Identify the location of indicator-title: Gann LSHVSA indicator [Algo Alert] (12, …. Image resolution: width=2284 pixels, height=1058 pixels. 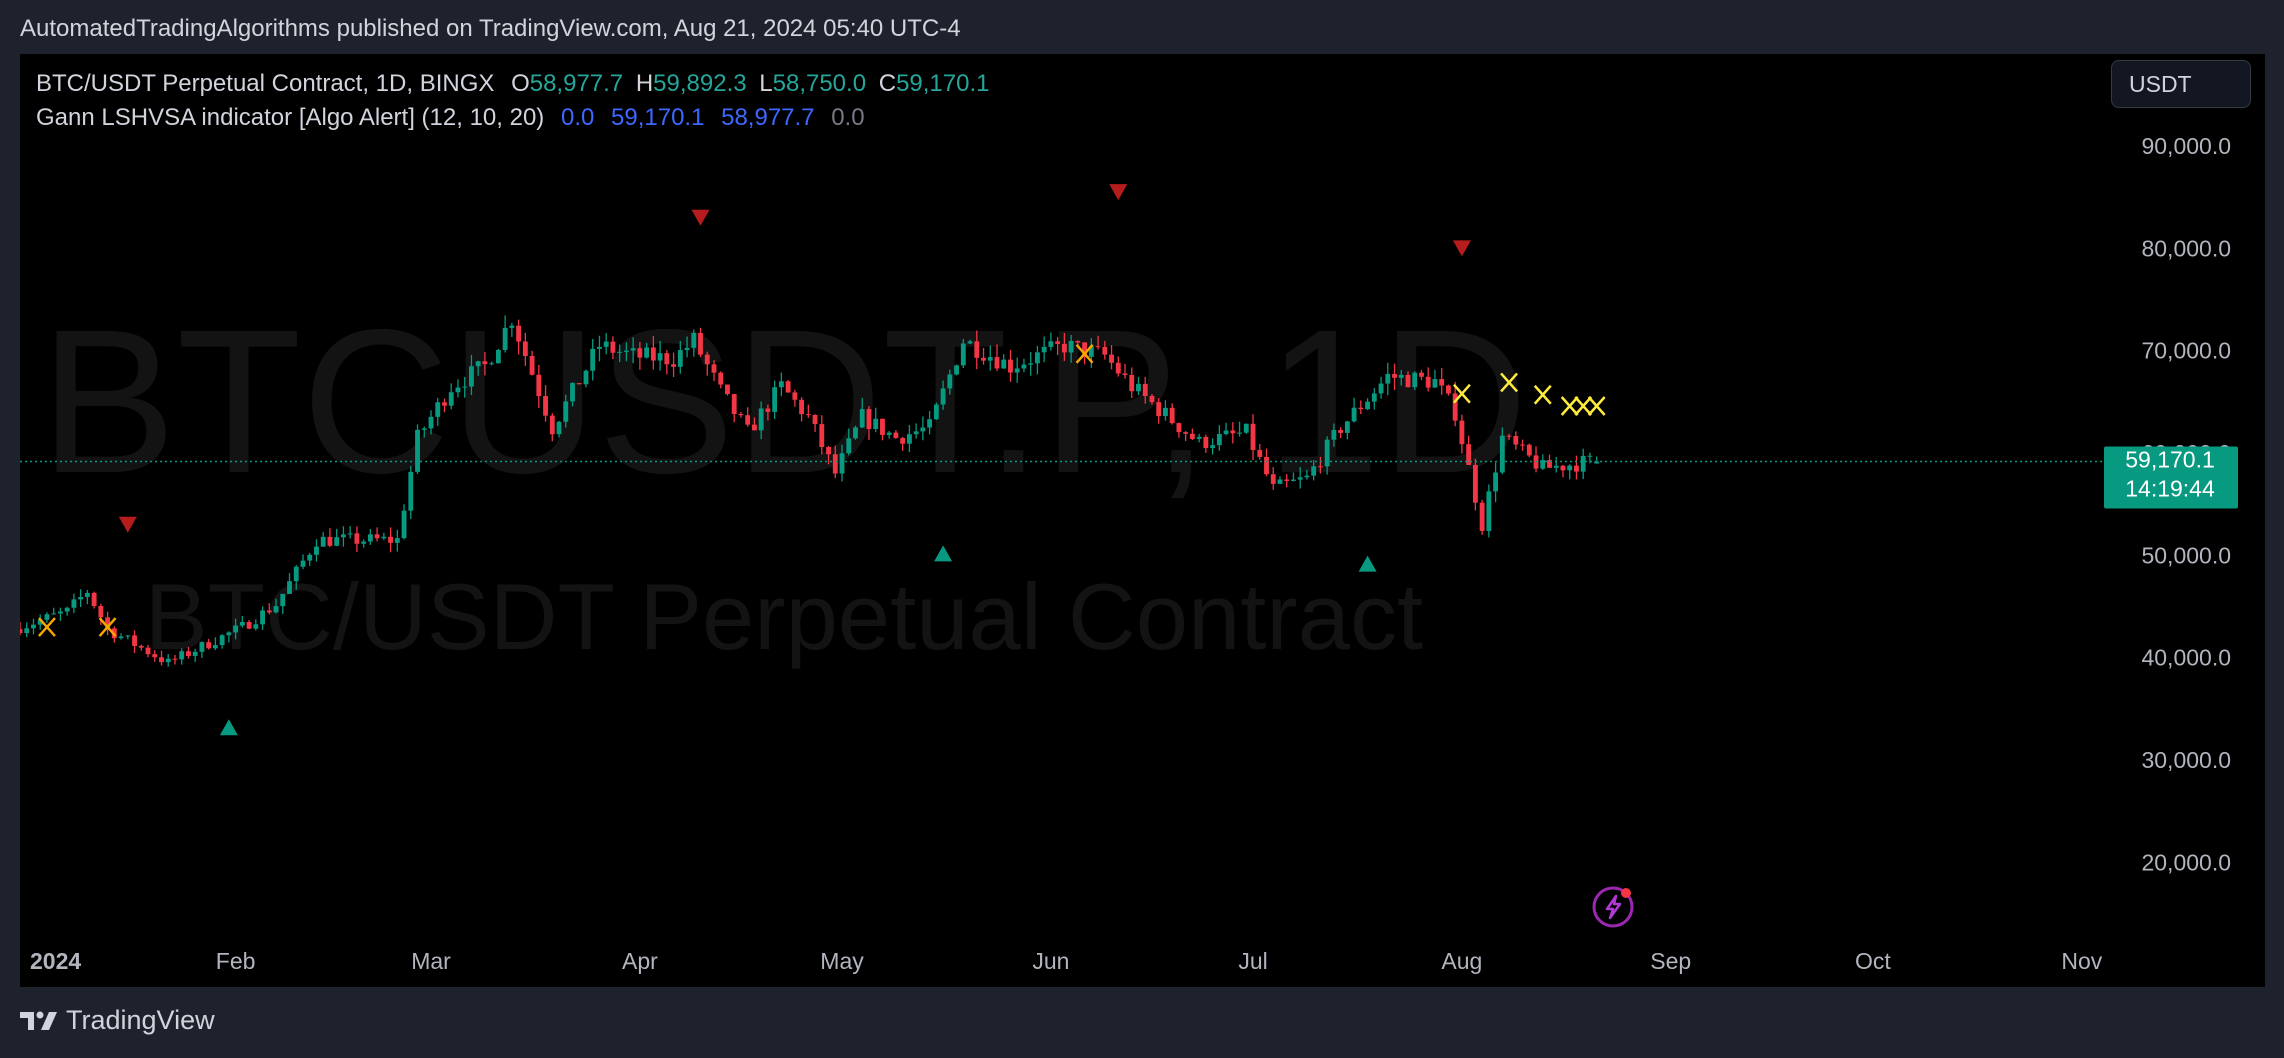
(290, 117).